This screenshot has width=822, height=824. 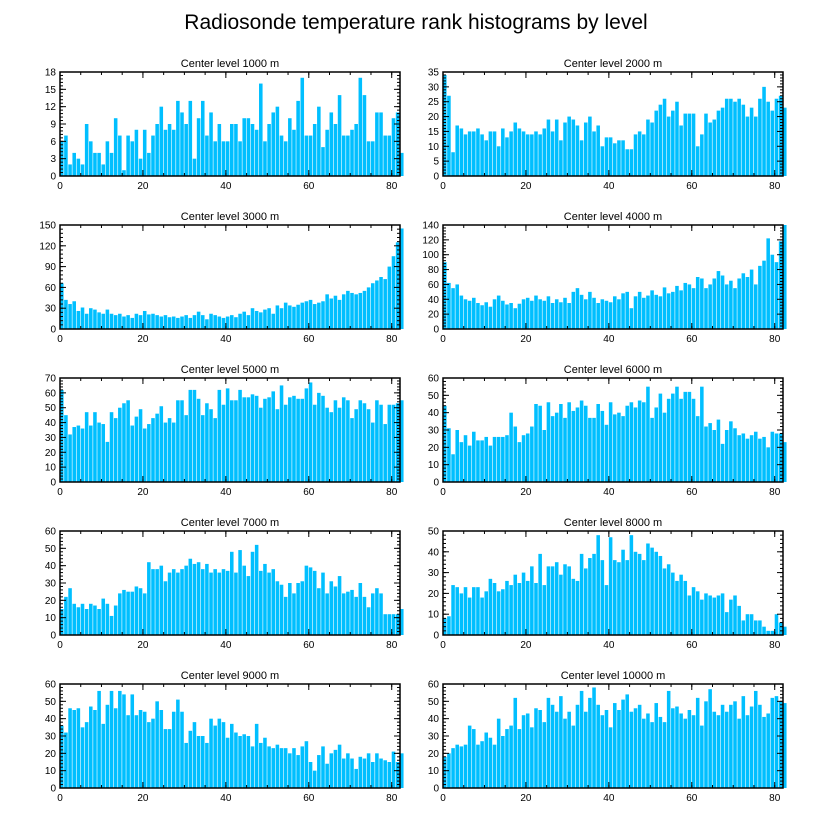 I want to click on y-tick-label: 100, so click(x=430, y=255).